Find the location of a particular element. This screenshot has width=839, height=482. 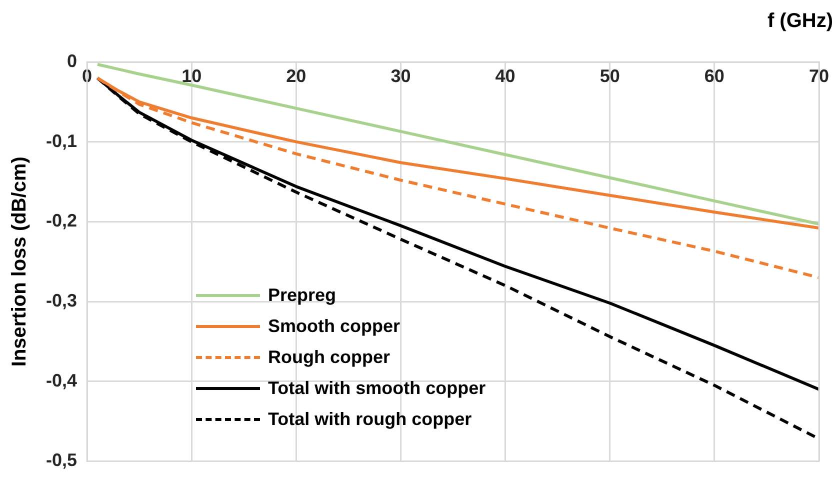

y-tick-label: 0 is located at coordinates (72, 60).